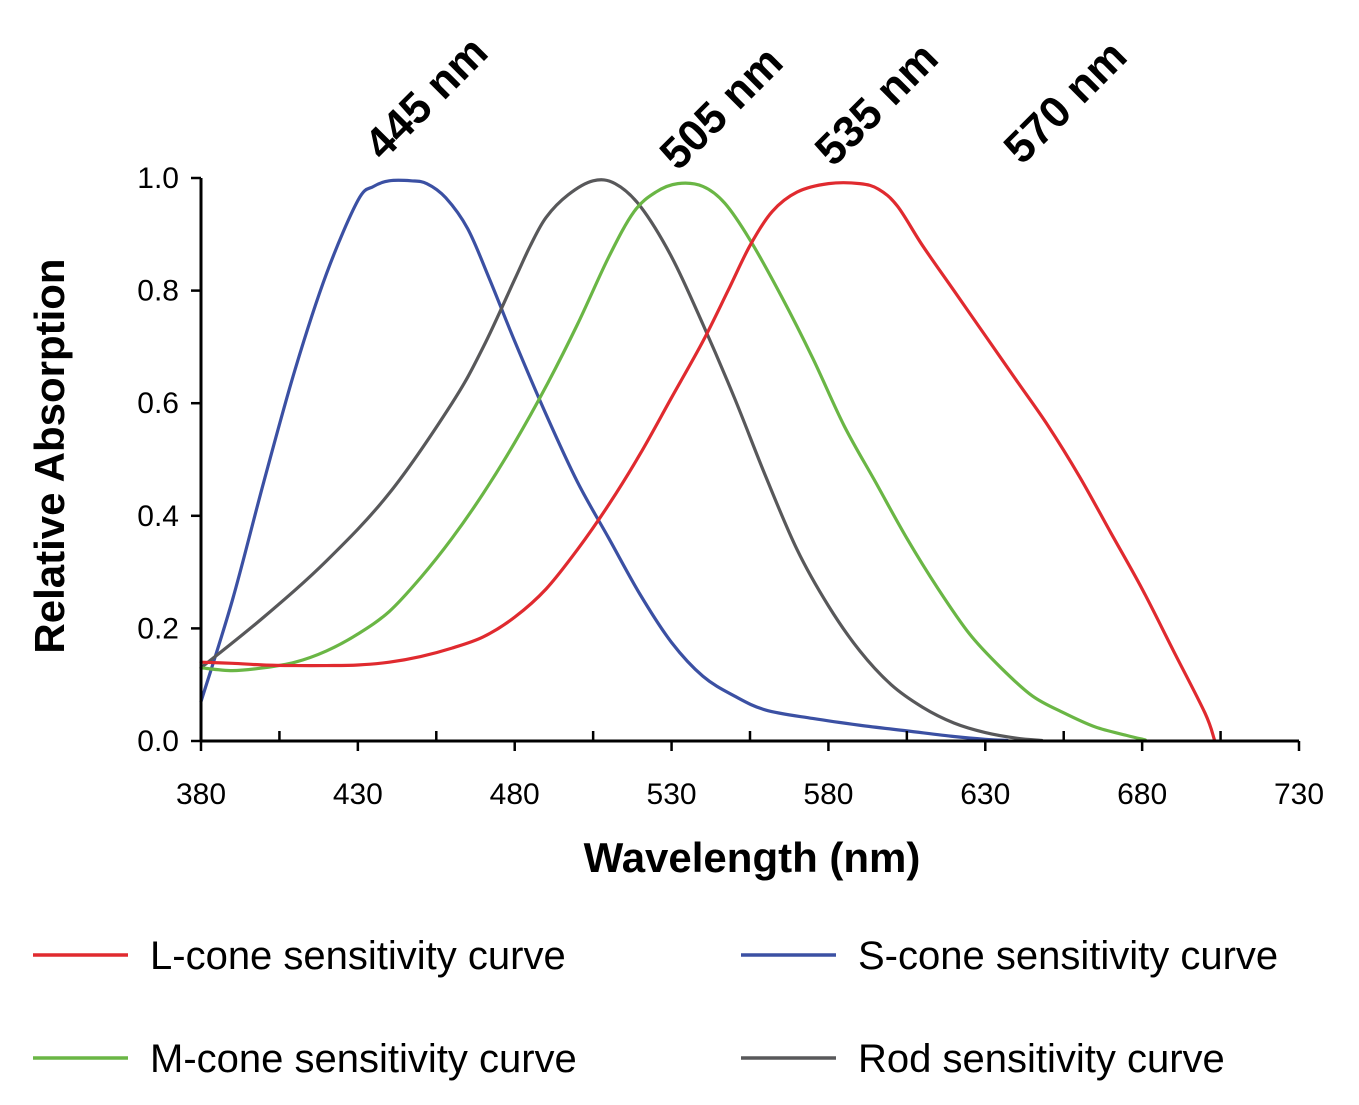 The height and width of the screenshot is (1105, 1359). I want to click on y-tick-label: 0.4, so click(158, 516).